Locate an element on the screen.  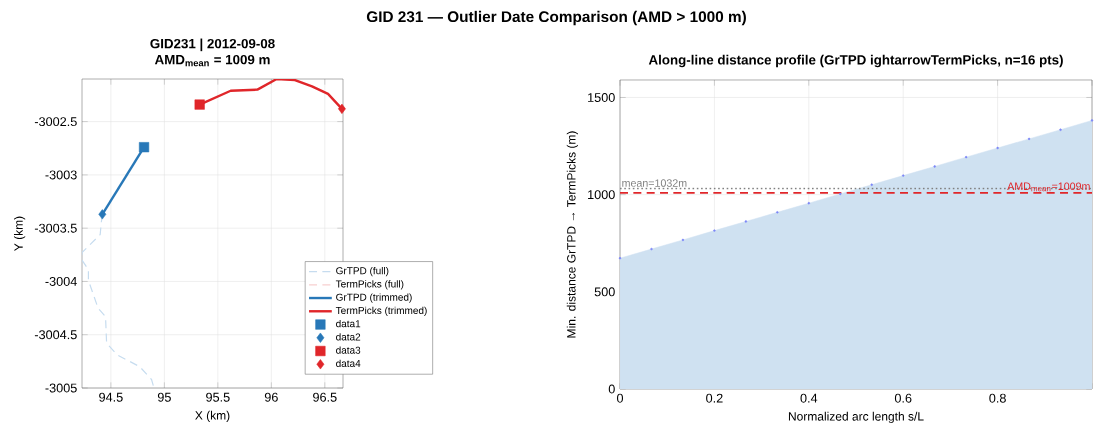
x-tick-label: 96.5 is located at coordinates (325, 397).